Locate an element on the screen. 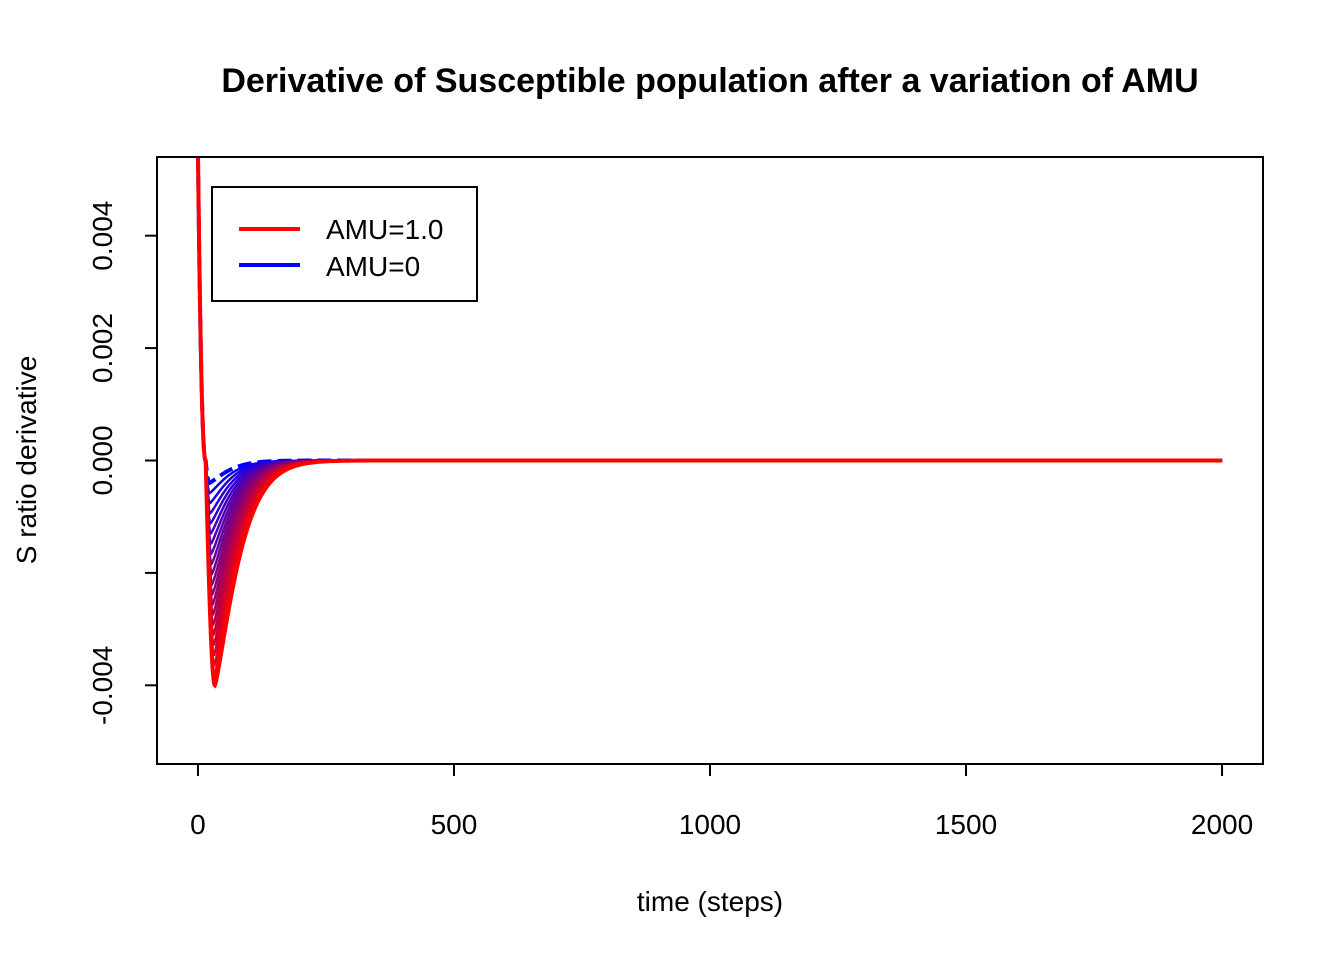 This screenshot has height=960, width=1344. x-tick-label: 0 is located at coordinates (198, 824).